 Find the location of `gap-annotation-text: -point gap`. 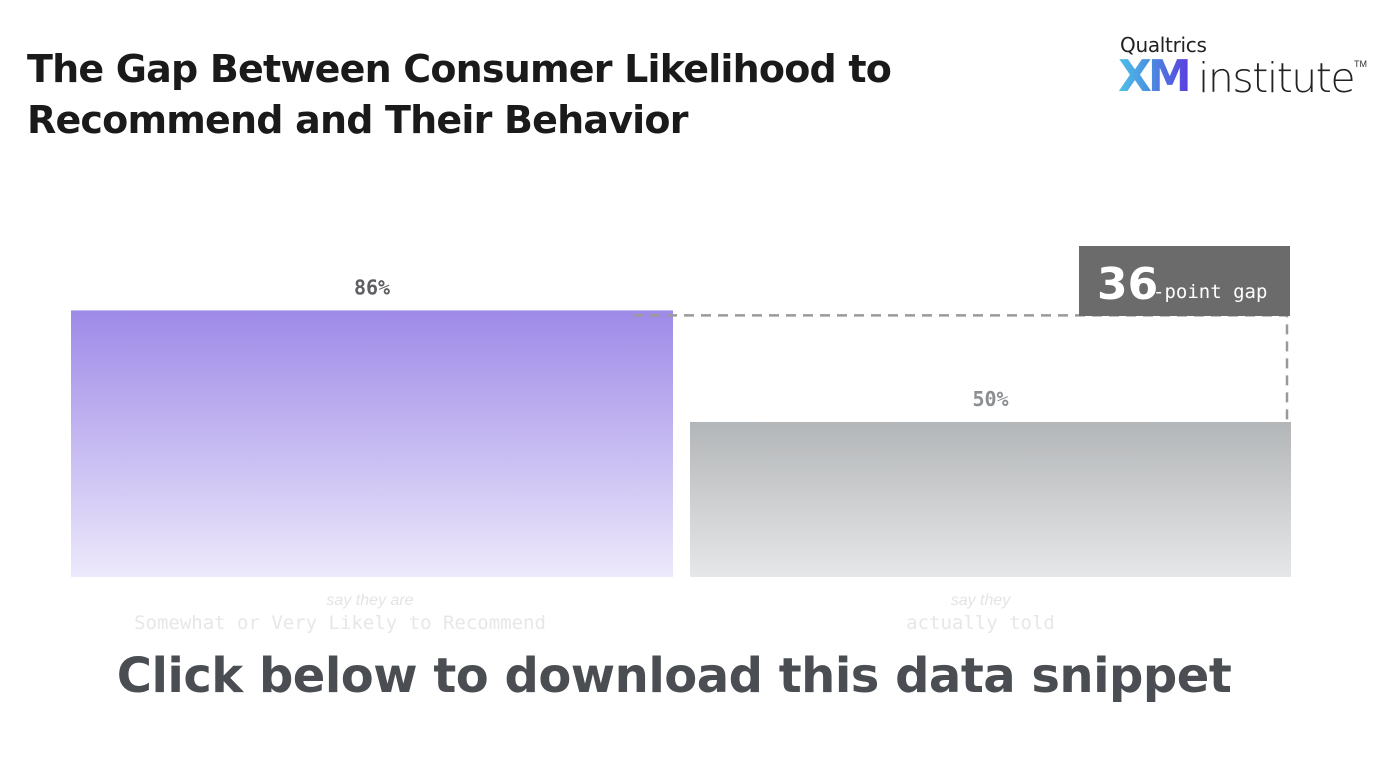

gap-annotation-text: -point gap is located at coordinates (1210, 292).